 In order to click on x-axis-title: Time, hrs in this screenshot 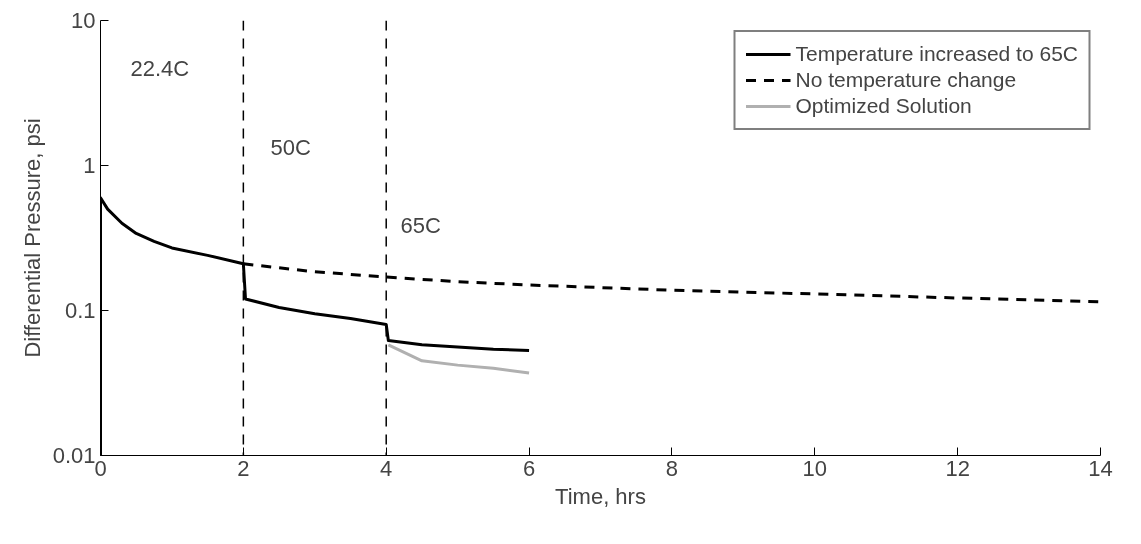, I will do `click(600, 496)`.